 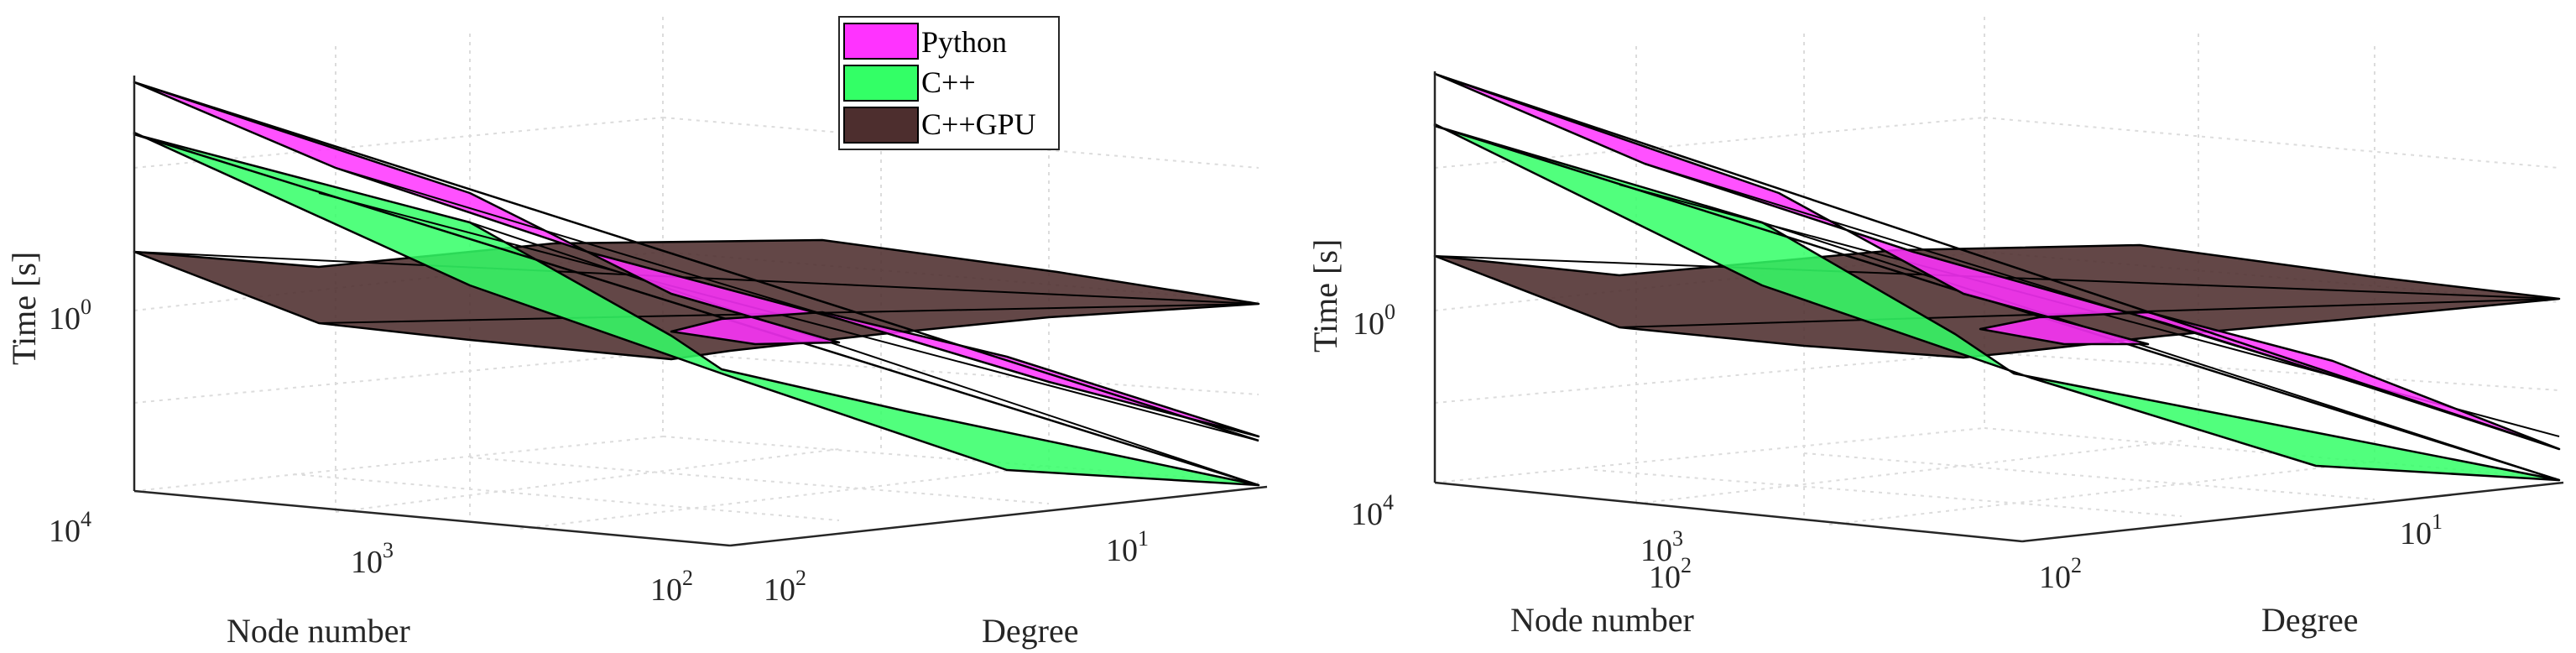 What do you see at coordinates (979, 124) in the screenshot?
I see `legend-label-cppgpu: C++GPU` at bounding box center [979, 124].